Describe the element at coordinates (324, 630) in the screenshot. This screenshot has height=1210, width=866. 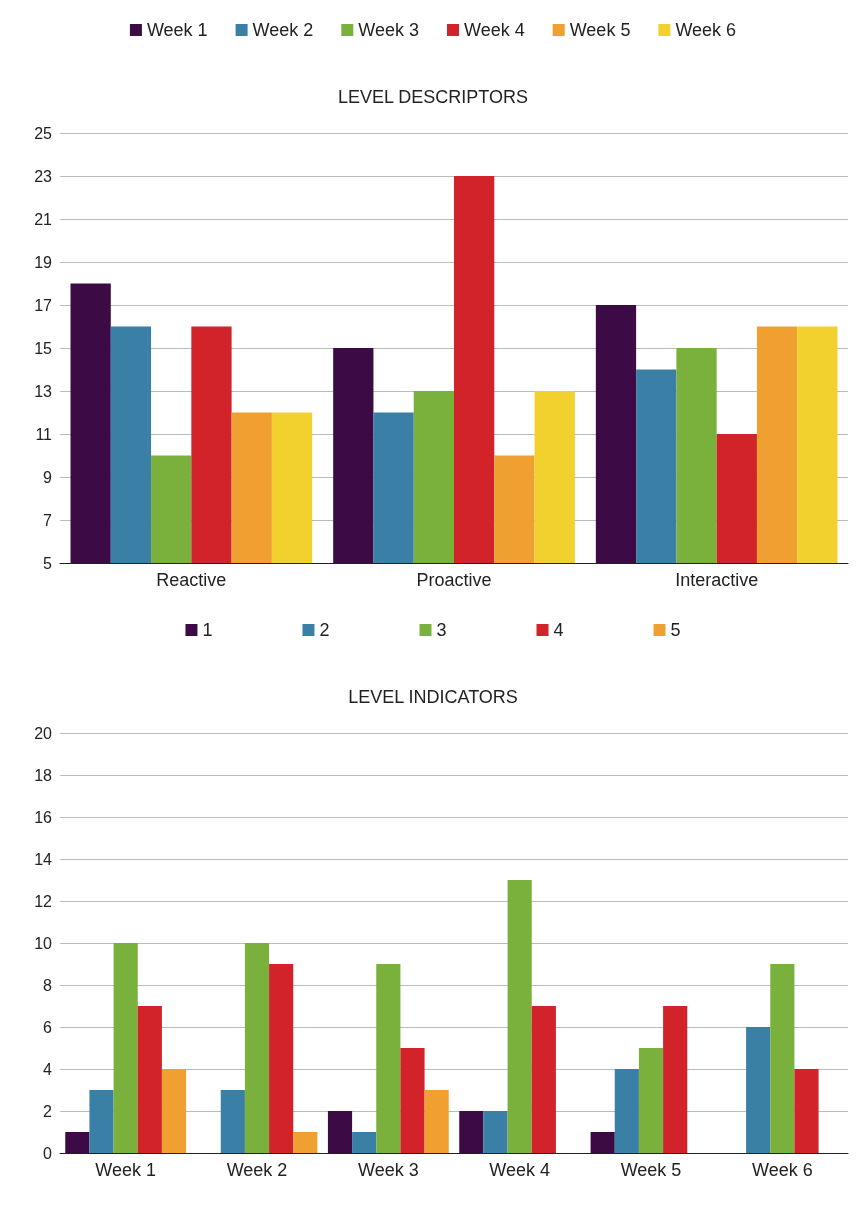
I see `legend-label: 2` at that location.